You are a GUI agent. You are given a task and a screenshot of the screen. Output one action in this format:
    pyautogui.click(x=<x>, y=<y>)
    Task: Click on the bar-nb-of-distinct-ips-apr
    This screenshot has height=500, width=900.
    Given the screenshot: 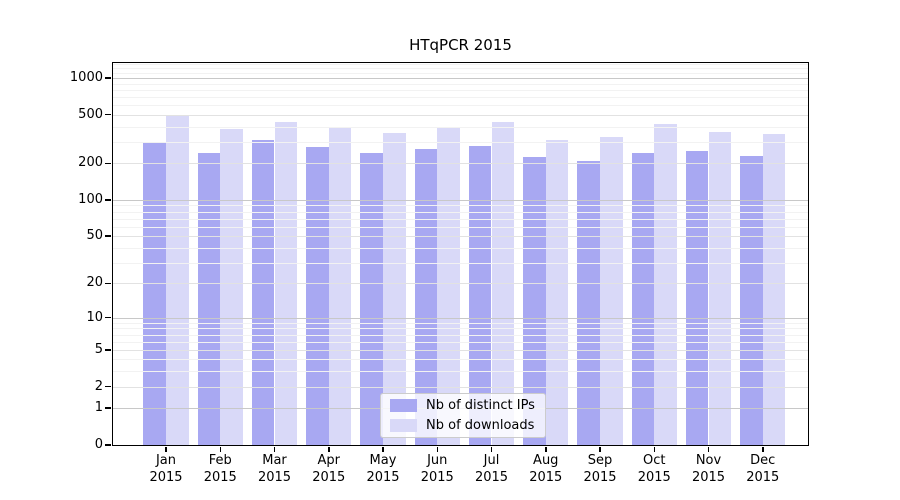 What is the action you would take?
    pyautogui.click(x=317, y=296)
    